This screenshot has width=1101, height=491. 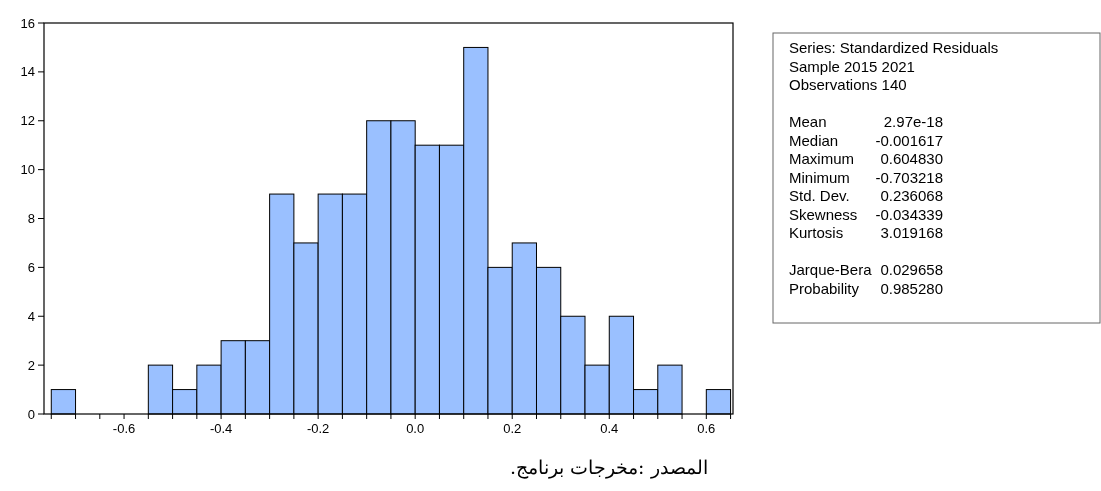 I want to click on category-label: Mean, so click(x=808, y=121).